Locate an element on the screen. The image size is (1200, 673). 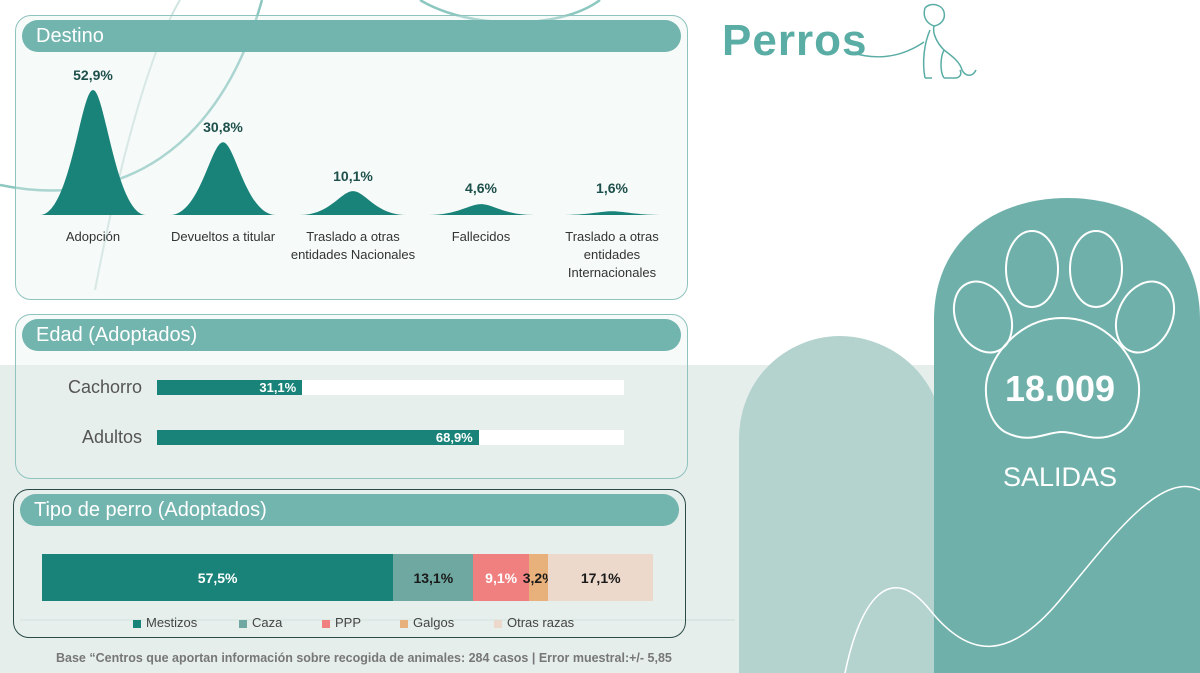
destino-value-label: 4,6% is located at coordinates (481, 188).